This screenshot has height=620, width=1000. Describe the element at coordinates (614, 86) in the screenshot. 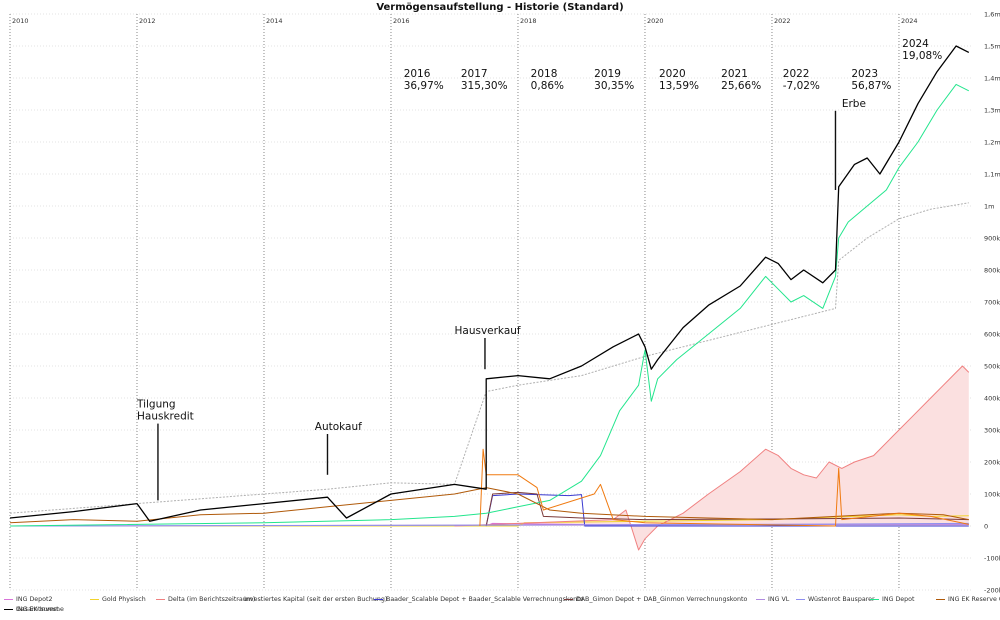

I see `year-return-value: 30,35%` at that location.